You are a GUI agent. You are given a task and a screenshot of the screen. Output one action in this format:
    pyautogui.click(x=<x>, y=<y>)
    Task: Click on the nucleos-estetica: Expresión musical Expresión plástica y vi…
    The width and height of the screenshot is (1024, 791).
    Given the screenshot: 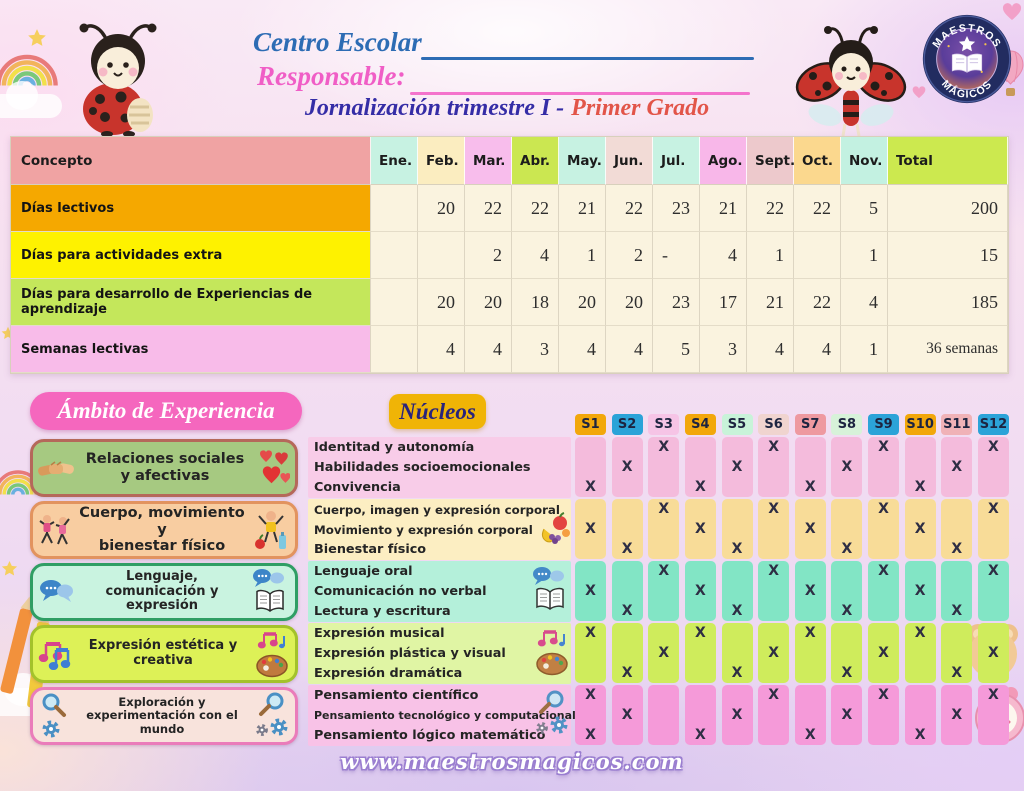 What is the action you would take?
    pyautogui.click(x=439, y=653)
    